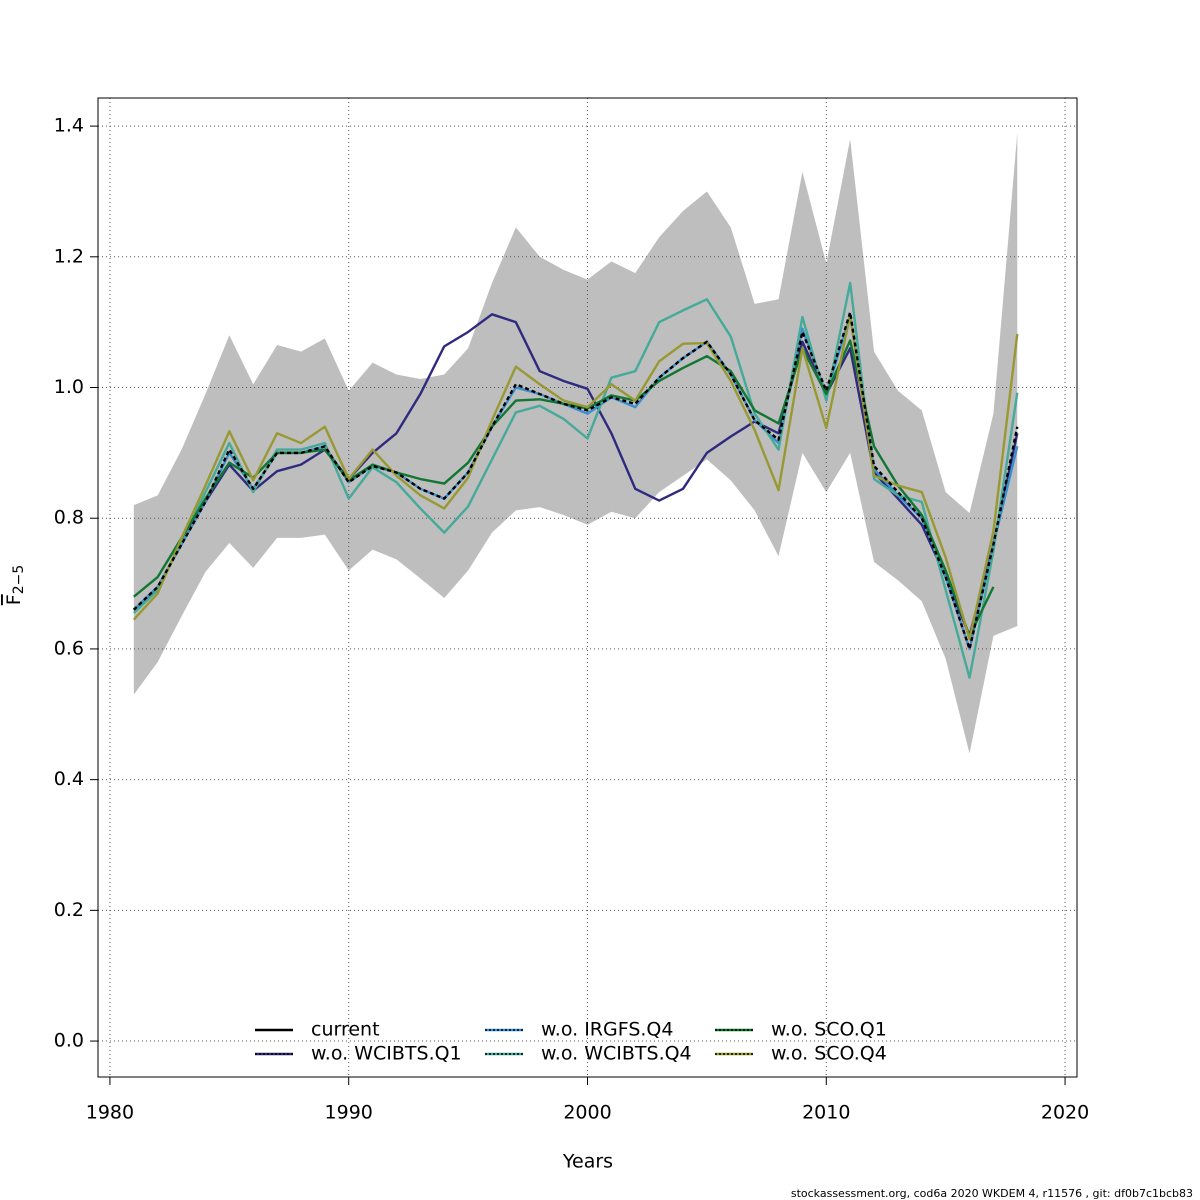  I want to click on y-axis-label: F2−5, so click(15, 585).